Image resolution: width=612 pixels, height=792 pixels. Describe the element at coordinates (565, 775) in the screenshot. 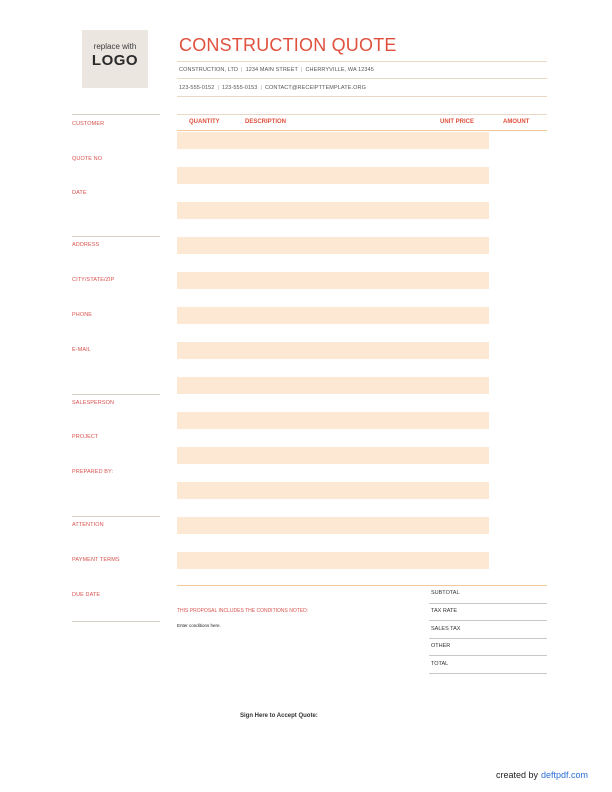

I see `deftpdf-link: deftpdf.com` at that location.